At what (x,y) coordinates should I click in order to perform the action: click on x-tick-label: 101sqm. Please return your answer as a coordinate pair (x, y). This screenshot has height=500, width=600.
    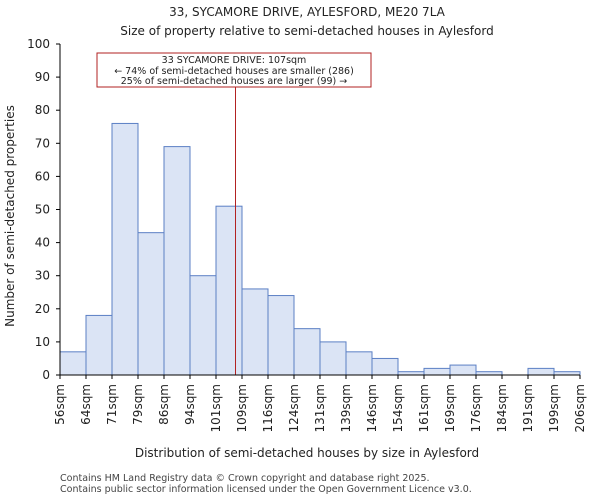
    Looking at the image, I should click on (216, 408).